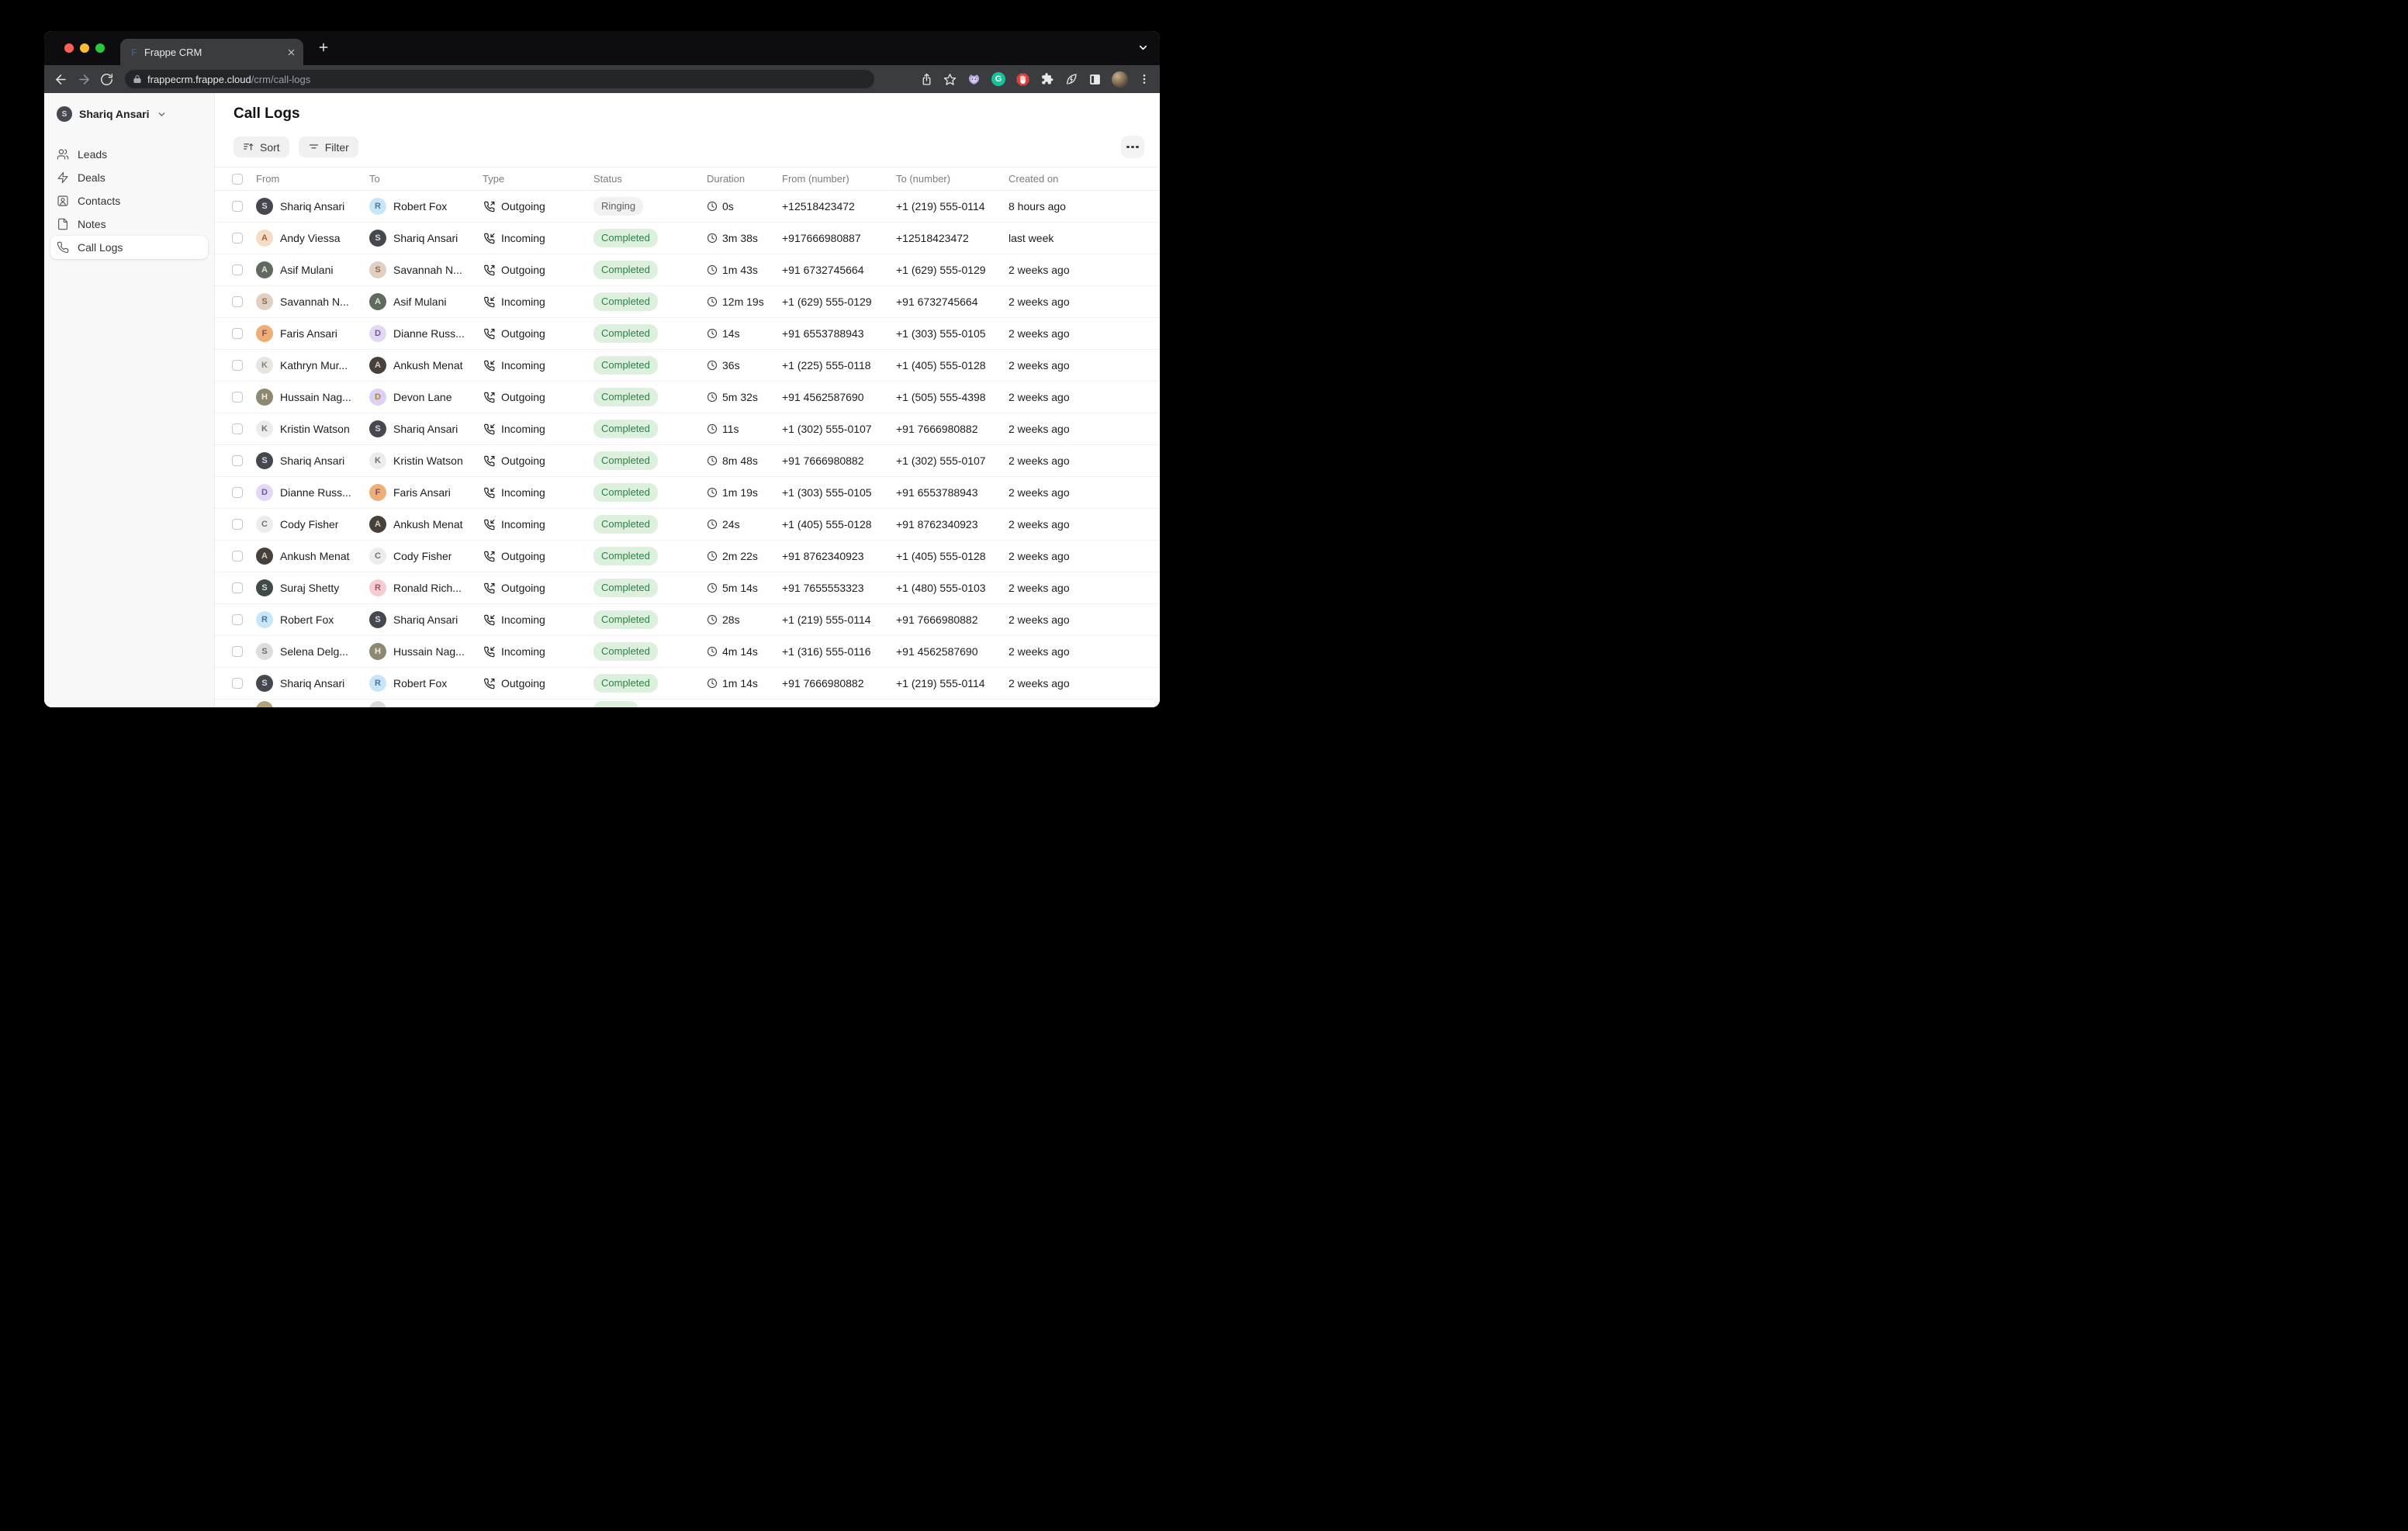 The width and height of the screenshot is (2408, 1531). Describe the element at coordinates (238, 179) in the screenshot. I see `select-all-checkbox` at that location.